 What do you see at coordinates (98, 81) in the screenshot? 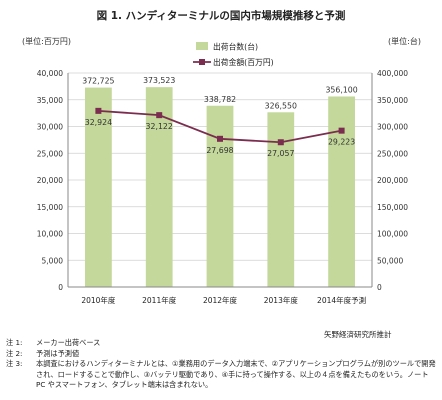
I see `bar-value-label: 372,725` at bounding box center [98, 81].